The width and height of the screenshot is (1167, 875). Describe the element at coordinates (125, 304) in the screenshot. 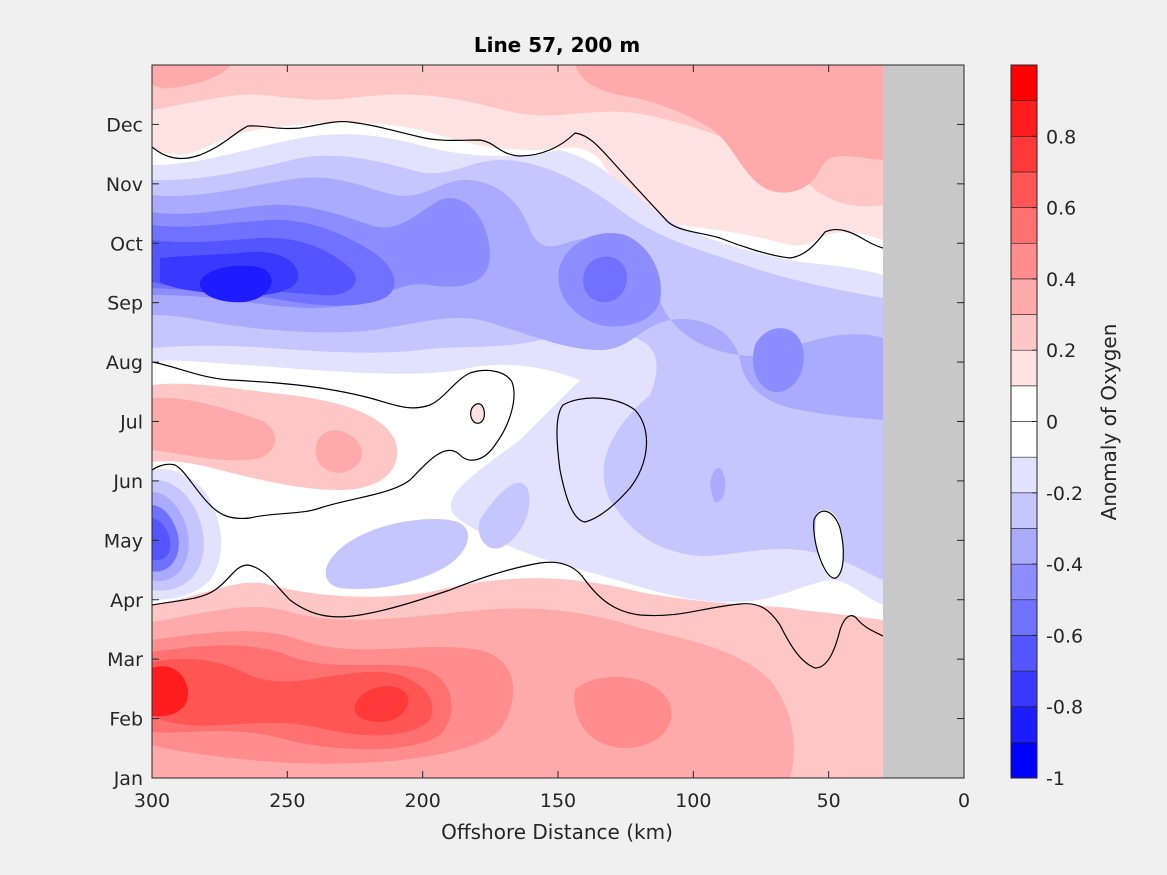

I see `y-tick-label: Sep` at that location.